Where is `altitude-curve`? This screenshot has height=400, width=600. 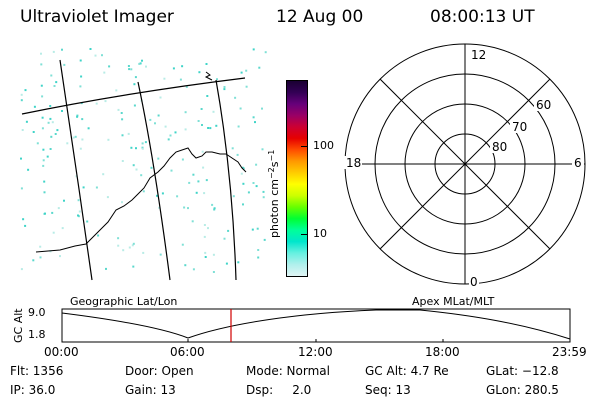
altitude-curve is located at coordinates (316, 324).